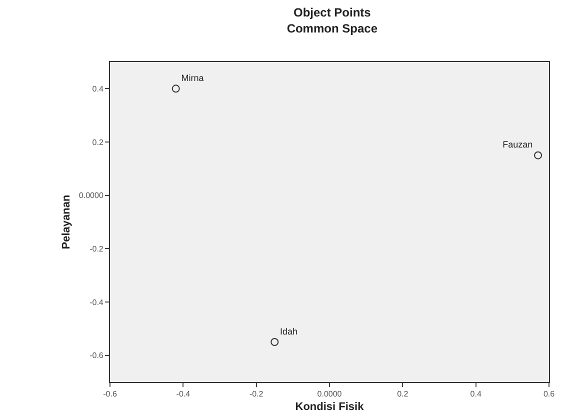 The width and height of the screenshot is (563, 418). What do you see at coordinates (476, 394) in the screenshot?
I see `x-tick-label: 0.4` at bounding box center [476, 394].